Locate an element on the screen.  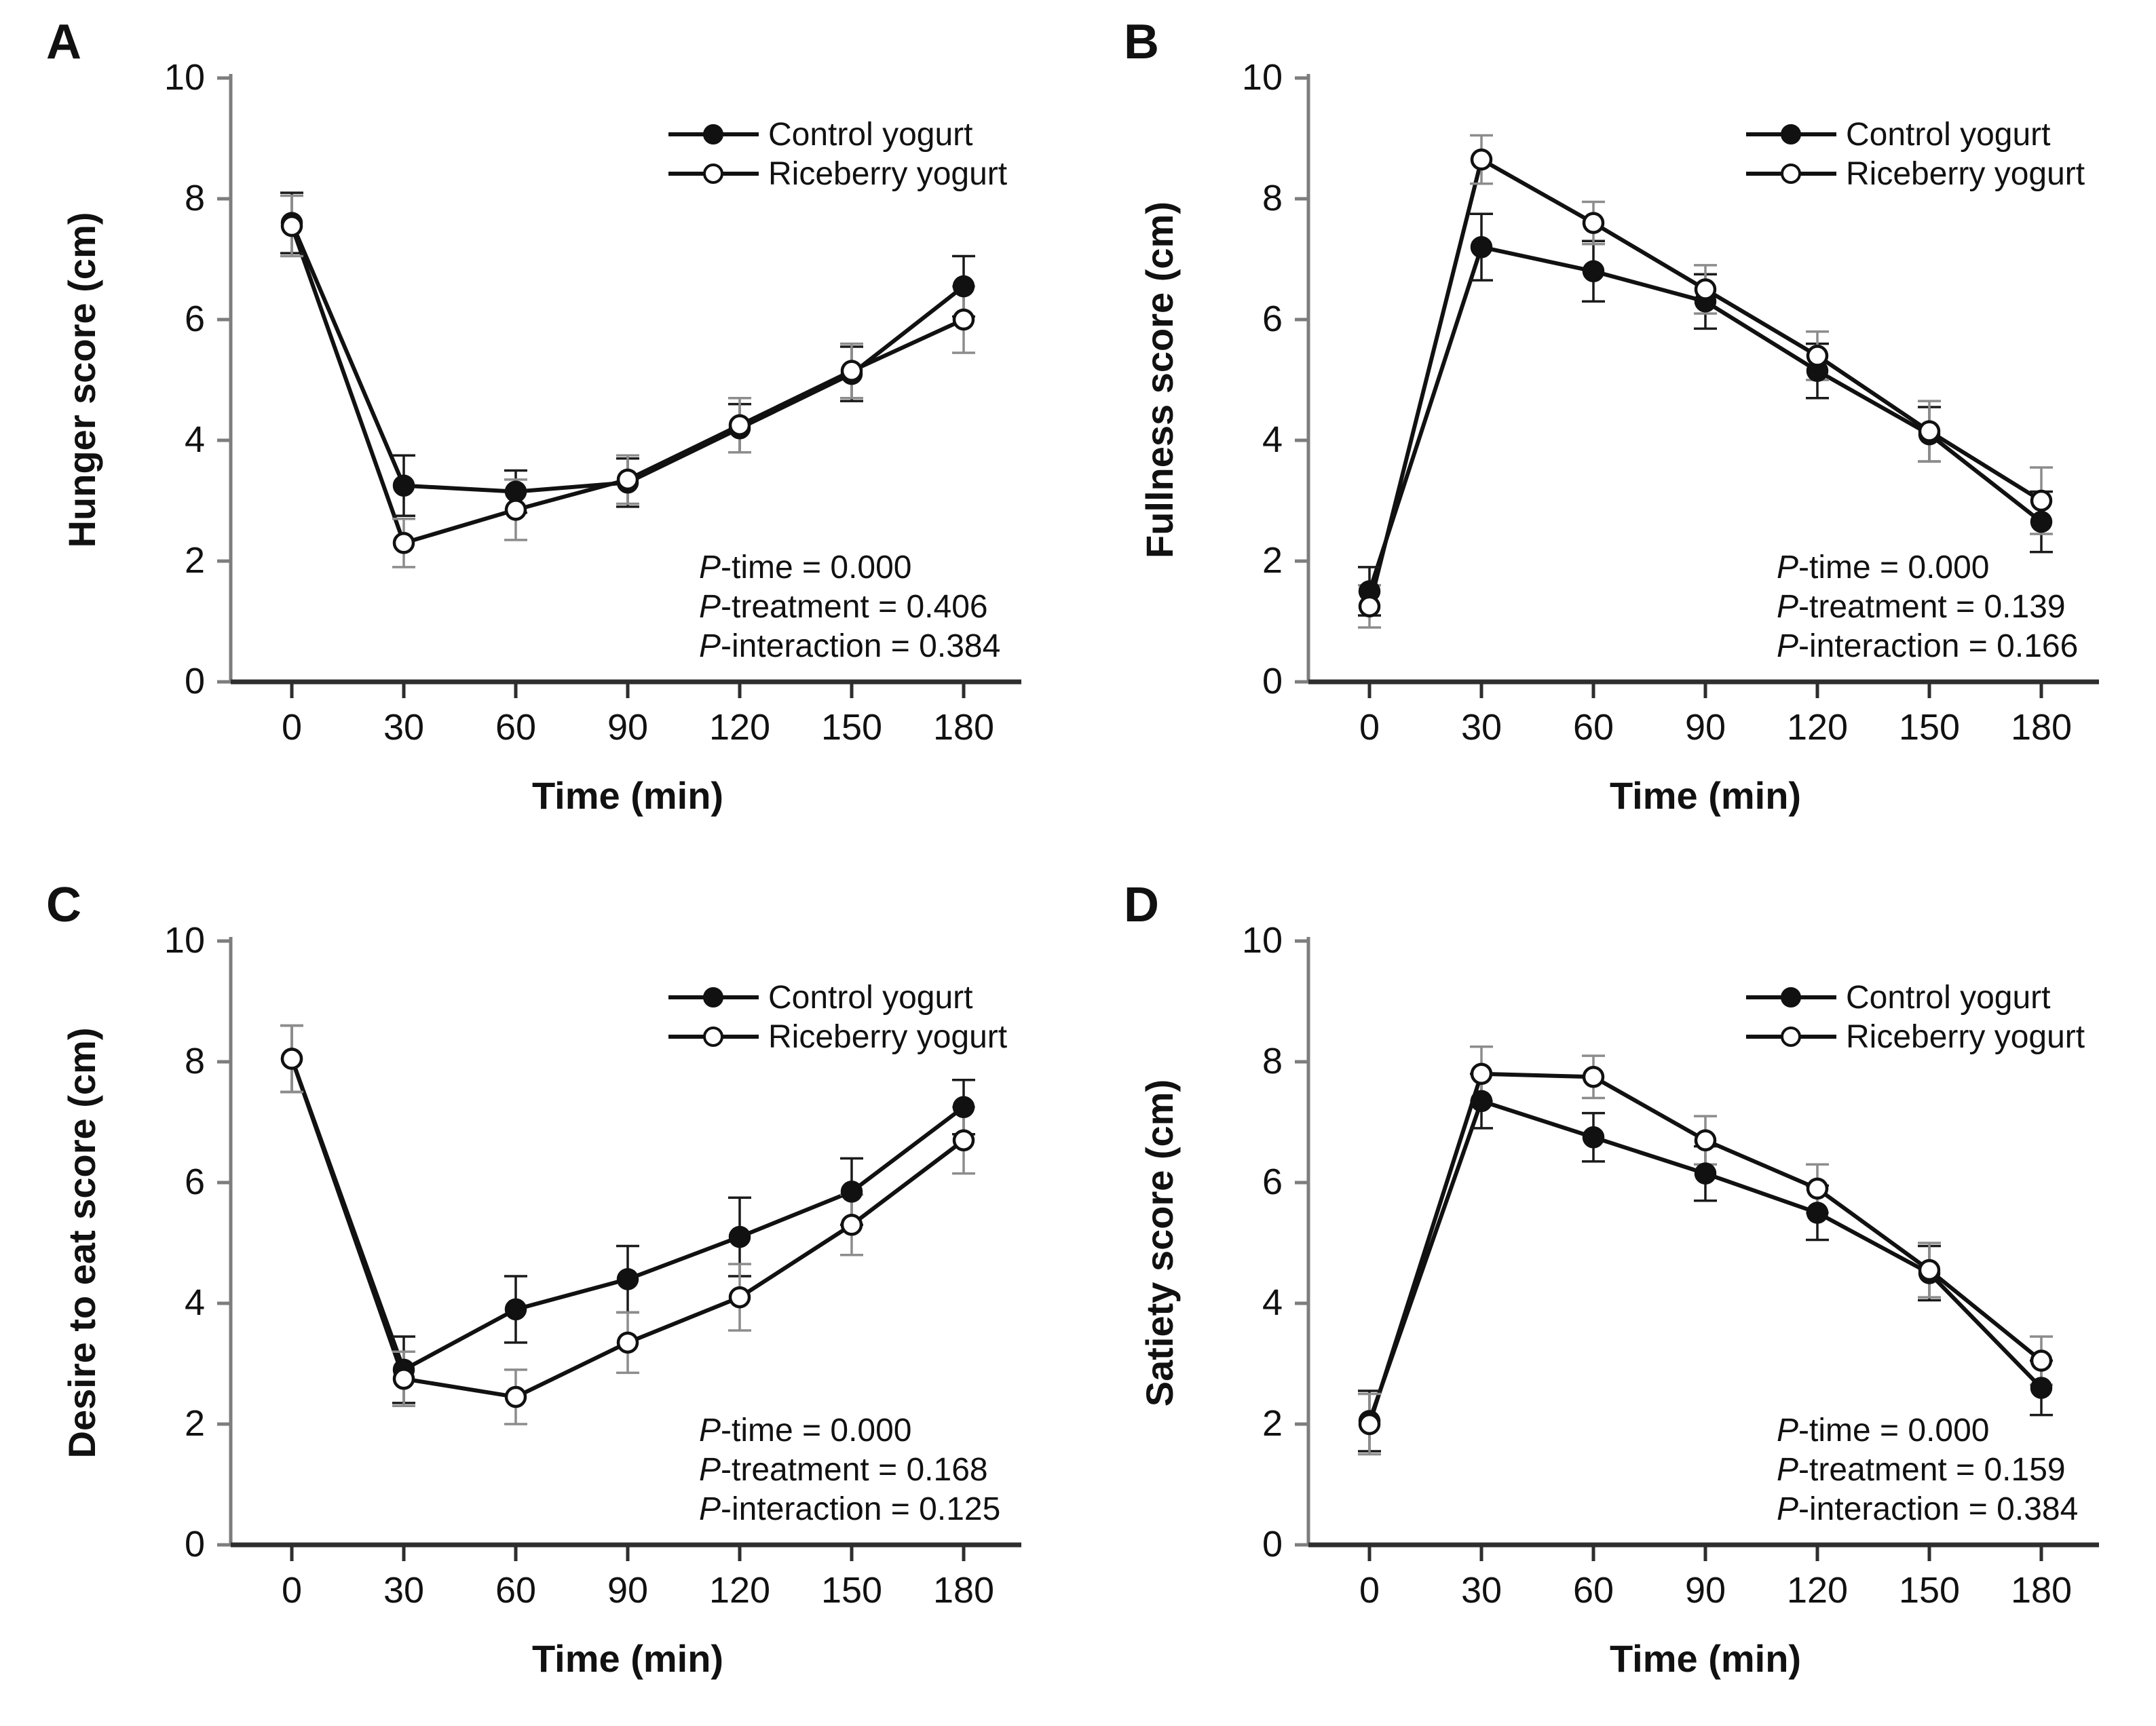
y-axis: 0 2 4 6 8 10 is located at coordinates (1276, 1242).